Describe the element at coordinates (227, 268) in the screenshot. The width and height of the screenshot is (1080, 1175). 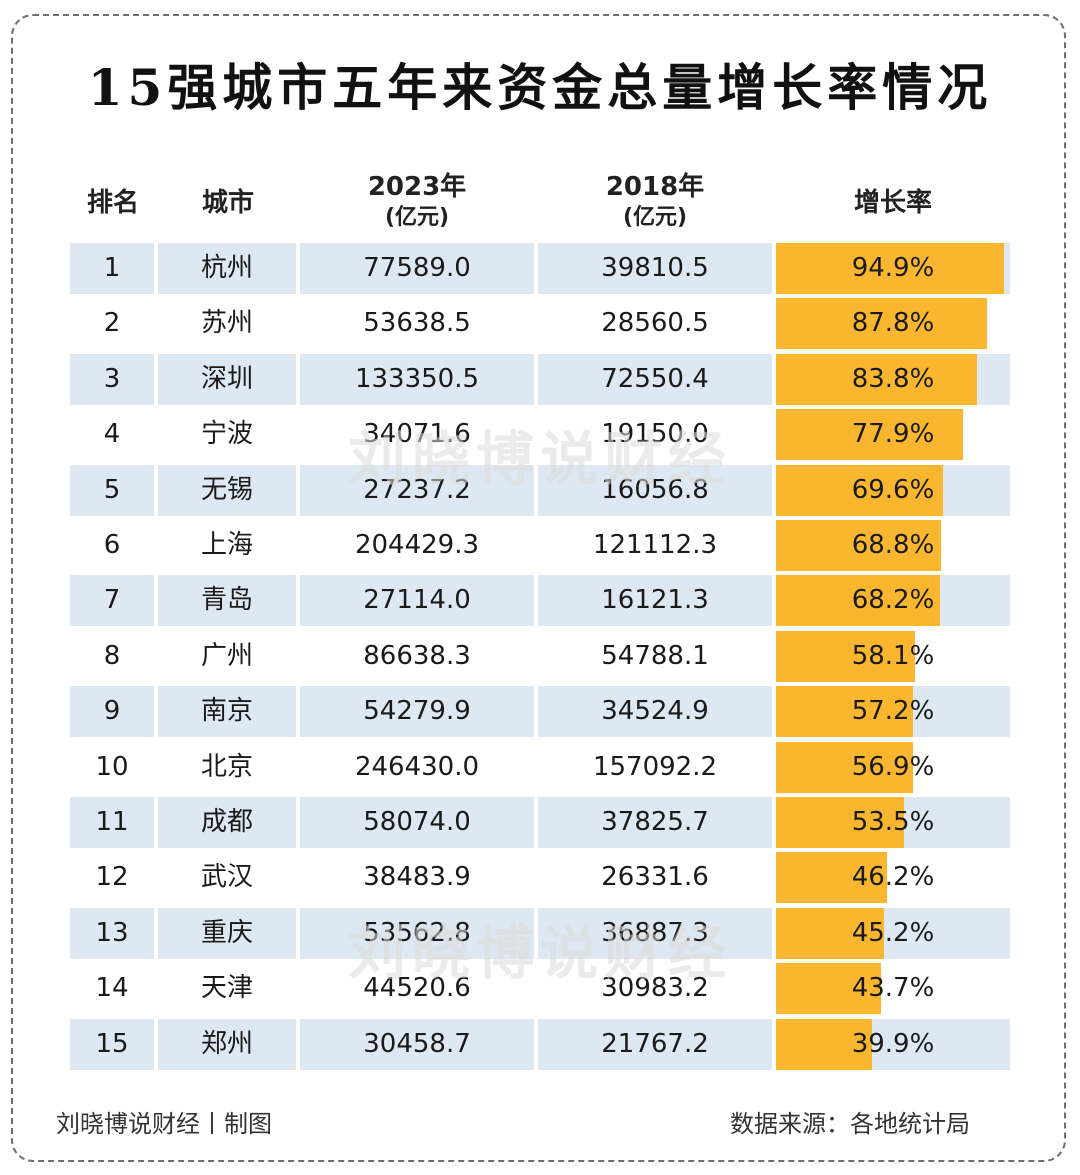
I see `city-cell: 杭州` at that location.